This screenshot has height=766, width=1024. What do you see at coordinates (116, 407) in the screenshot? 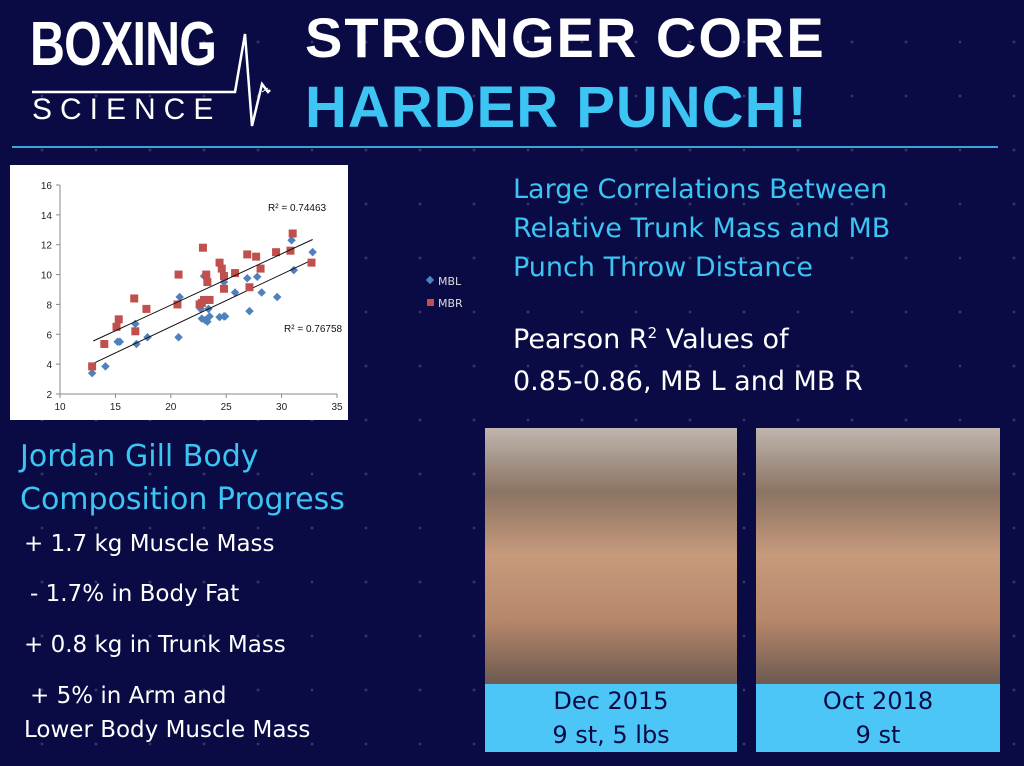
I see `x-tick-label: 15` at bounding box center [116, 407].